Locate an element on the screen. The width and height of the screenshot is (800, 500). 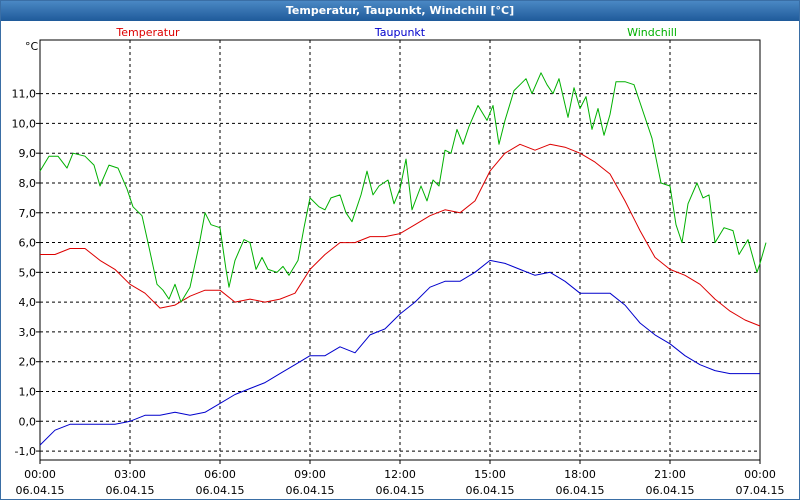
x-tick-time-label: 03:00 is located at coordinates (130, 474).